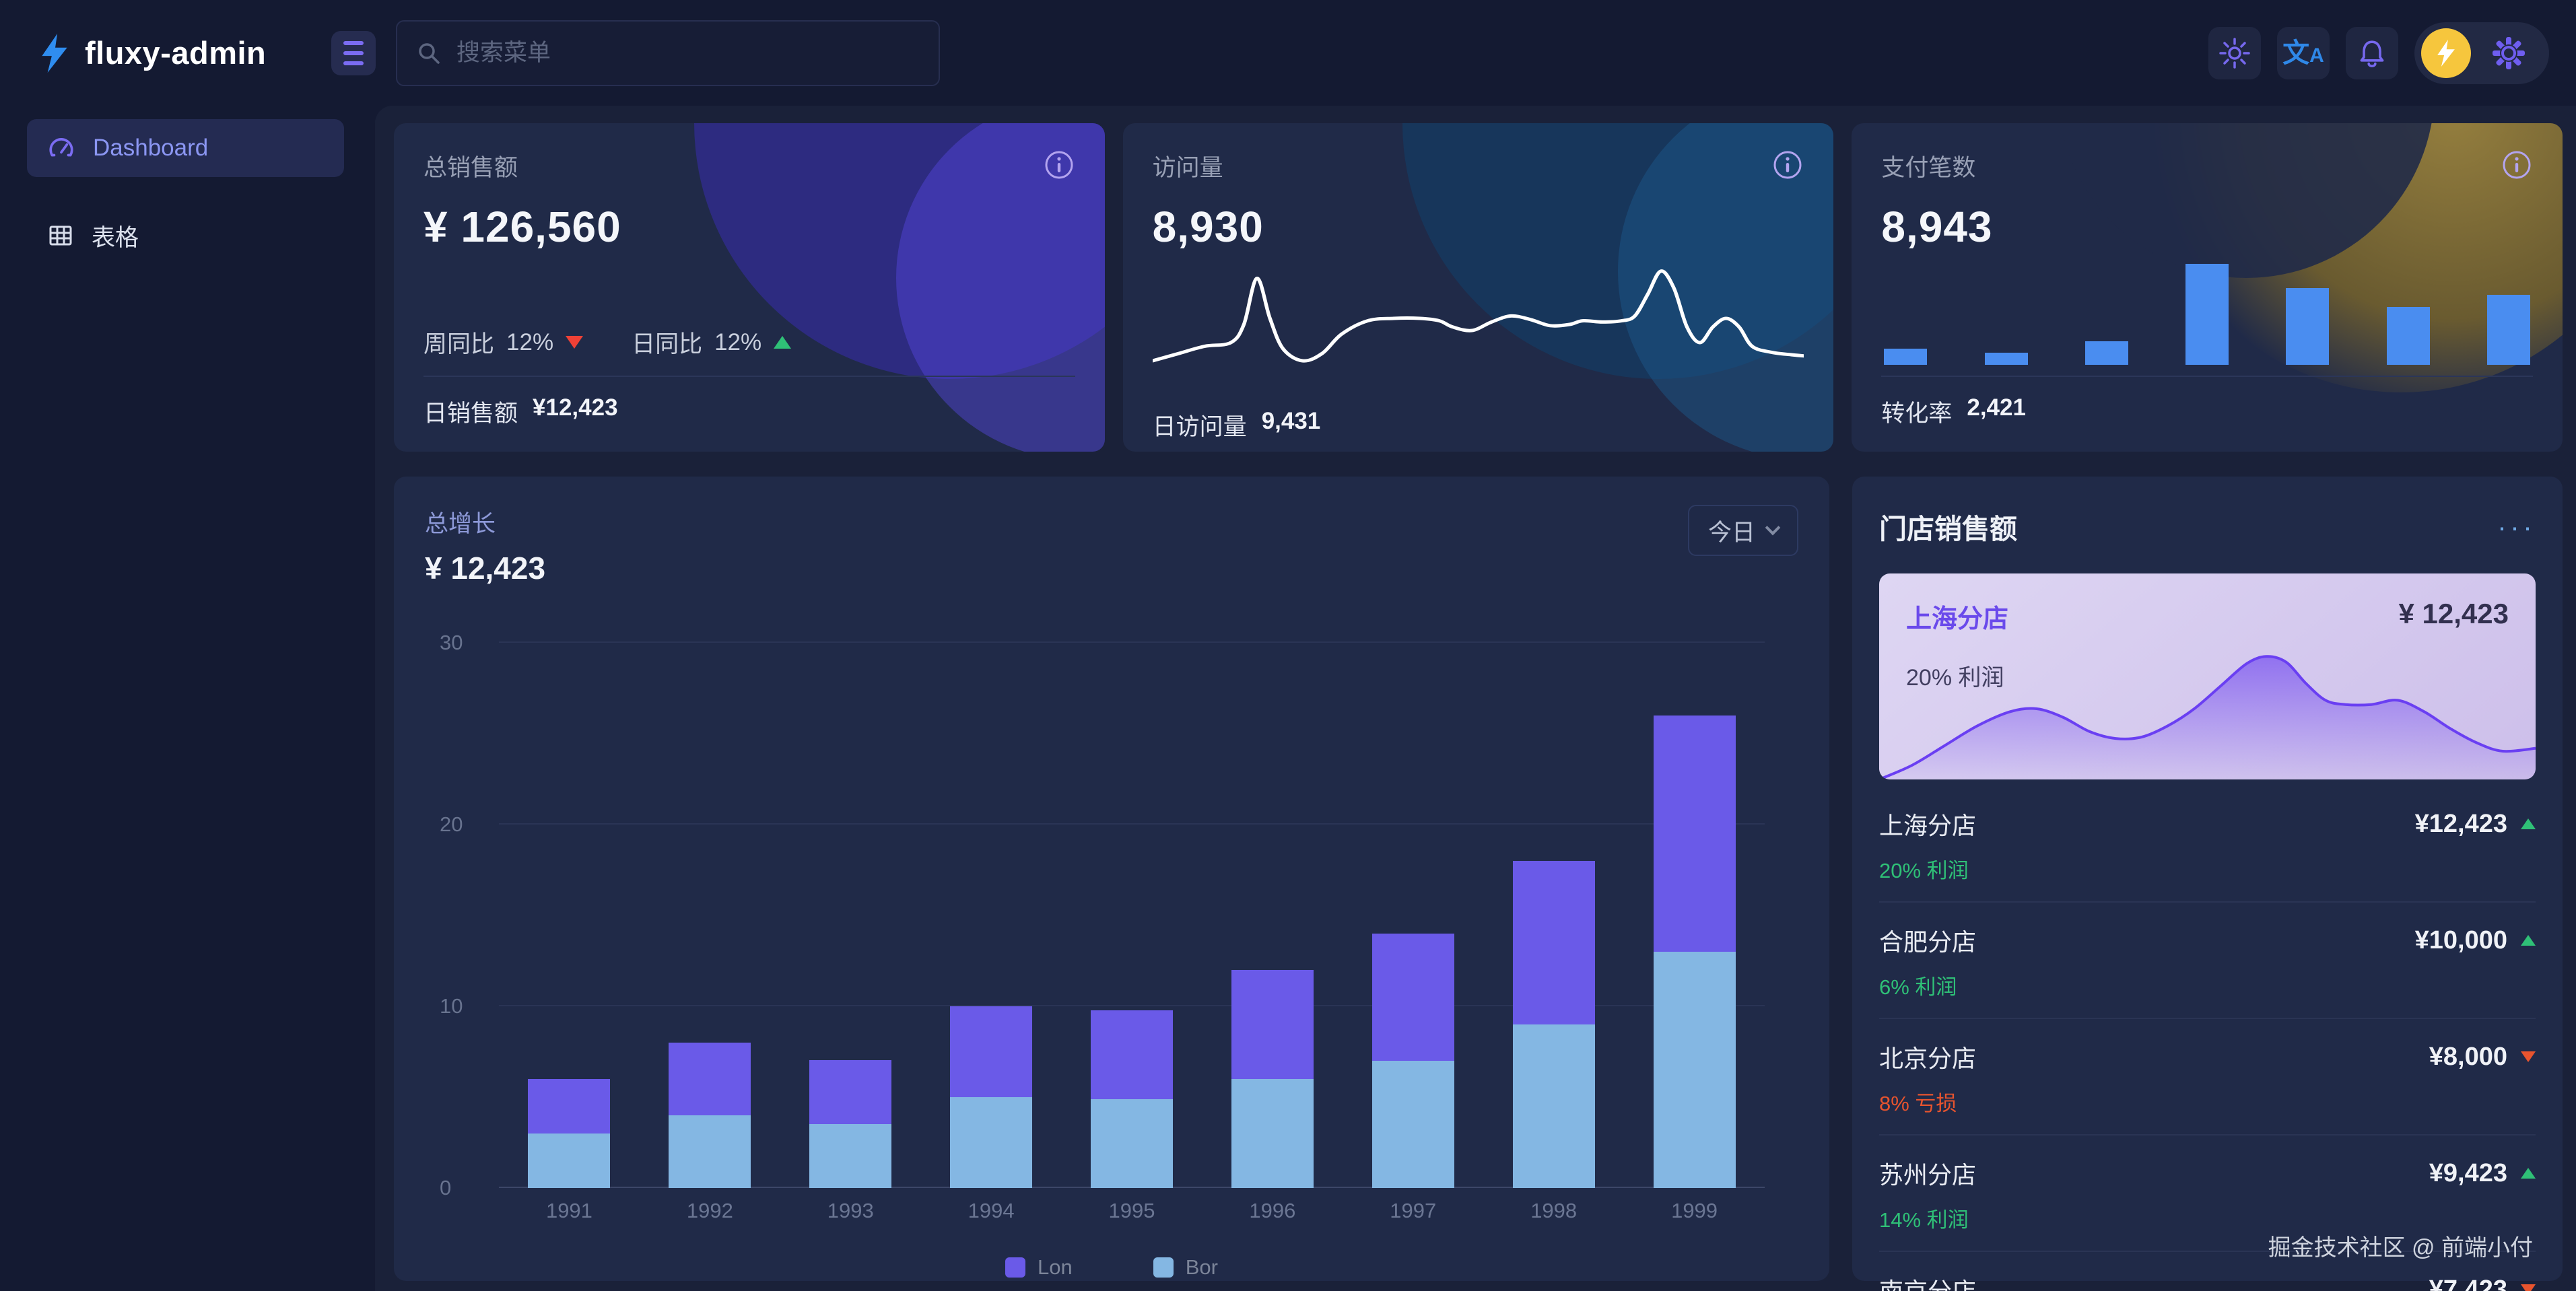 The height and width of the screenshot is (1291, 2576). I want to click on store-row: 北京分店 ¥8,000 8% 亏损, so click(2207, 1077).